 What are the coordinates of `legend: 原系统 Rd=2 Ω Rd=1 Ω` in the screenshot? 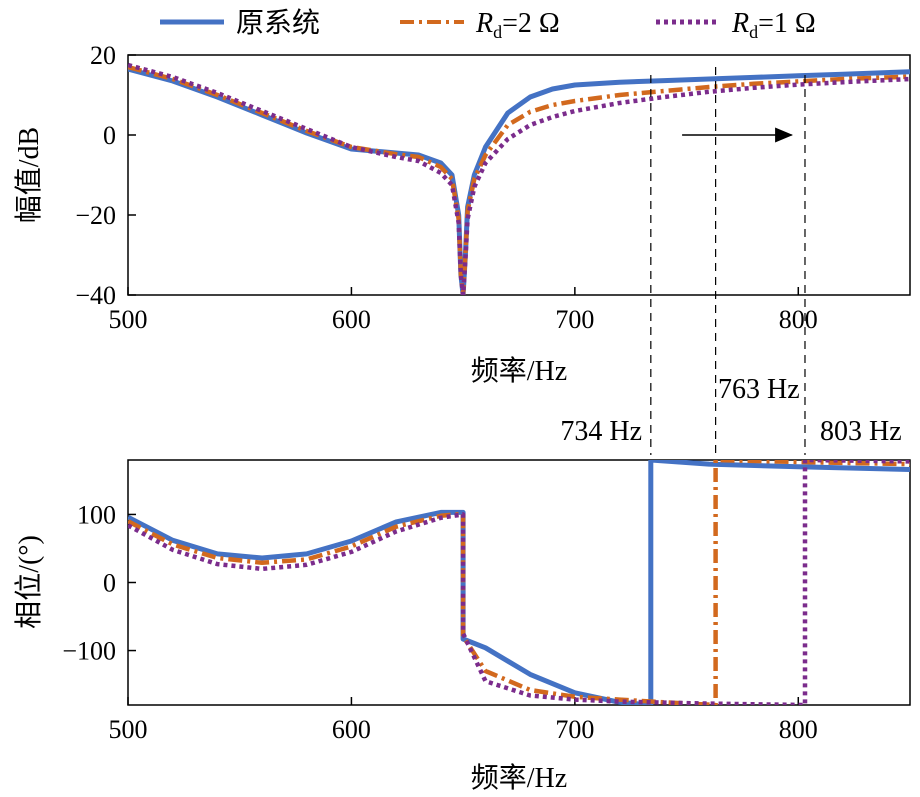 It's located at (488, 24).